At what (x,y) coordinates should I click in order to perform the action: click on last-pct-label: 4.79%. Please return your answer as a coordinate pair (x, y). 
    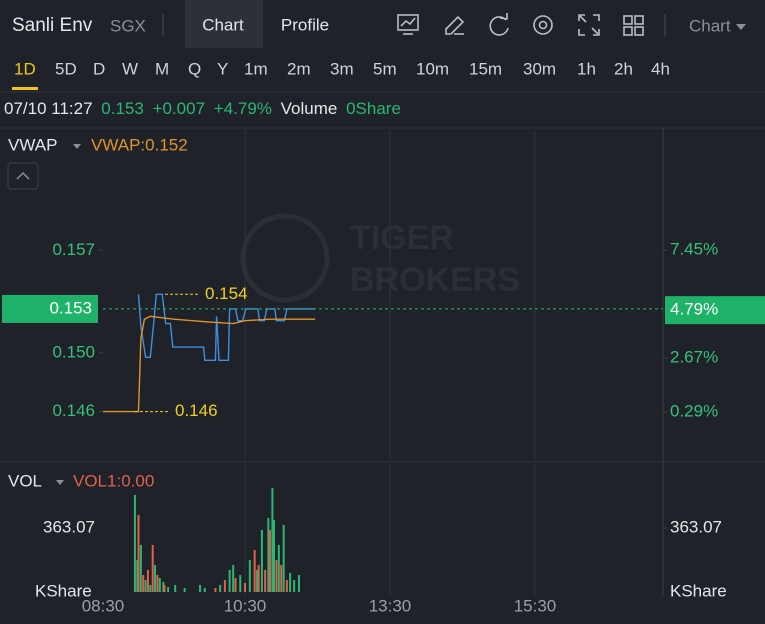
    Looking at the image, I should click on (694, 309).